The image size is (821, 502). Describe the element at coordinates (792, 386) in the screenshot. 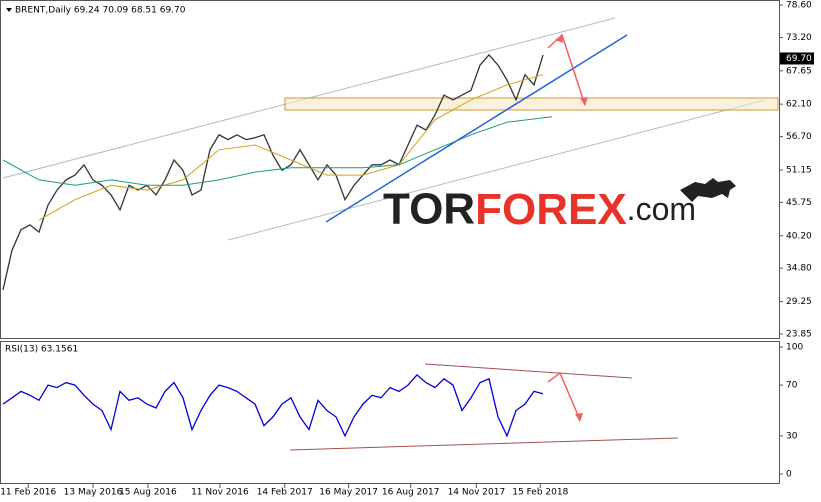

I see `y-tick-label: 70` at that location.